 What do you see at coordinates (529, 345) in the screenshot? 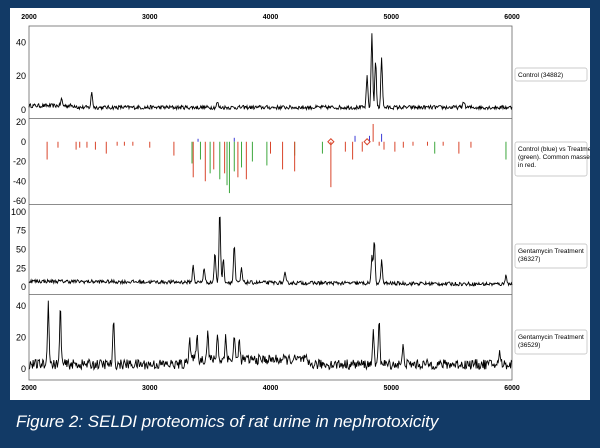
I see `series-label: (36529)` at bounding box center [529, 345].